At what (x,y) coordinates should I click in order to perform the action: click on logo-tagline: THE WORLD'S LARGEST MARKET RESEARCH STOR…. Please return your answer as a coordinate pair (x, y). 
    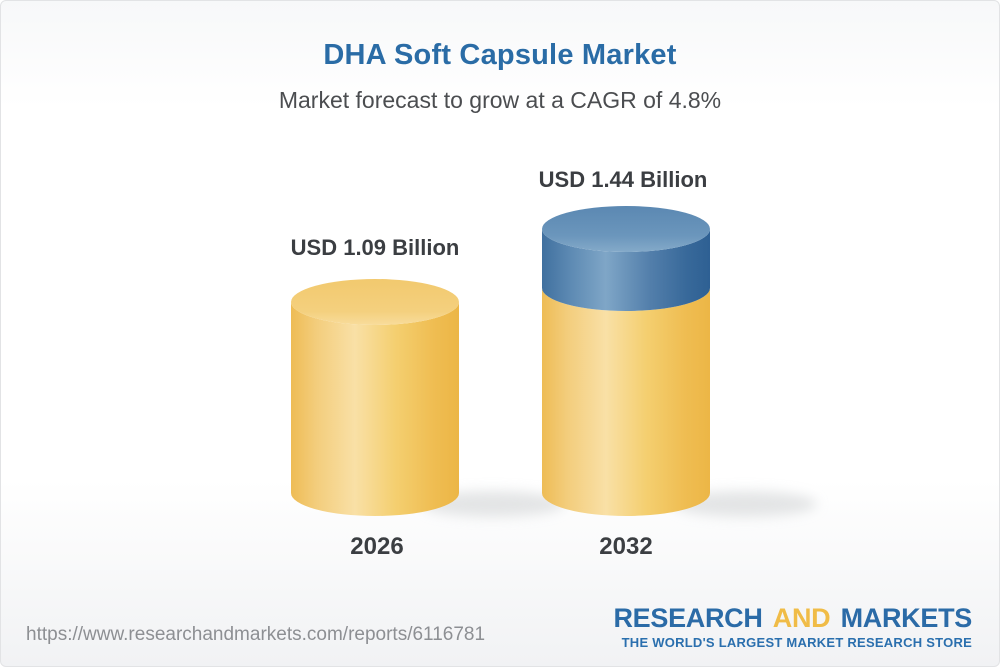
    Looking at the image, I should click on (796, 642).